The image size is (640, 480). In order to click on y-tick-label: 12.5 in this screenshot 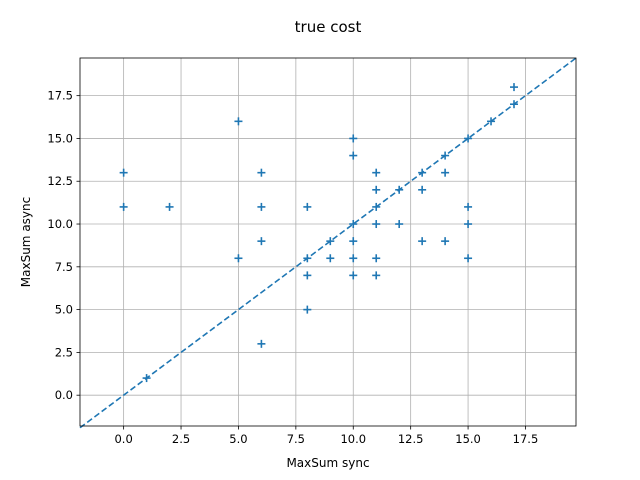, I will do `click(60, 181)`.